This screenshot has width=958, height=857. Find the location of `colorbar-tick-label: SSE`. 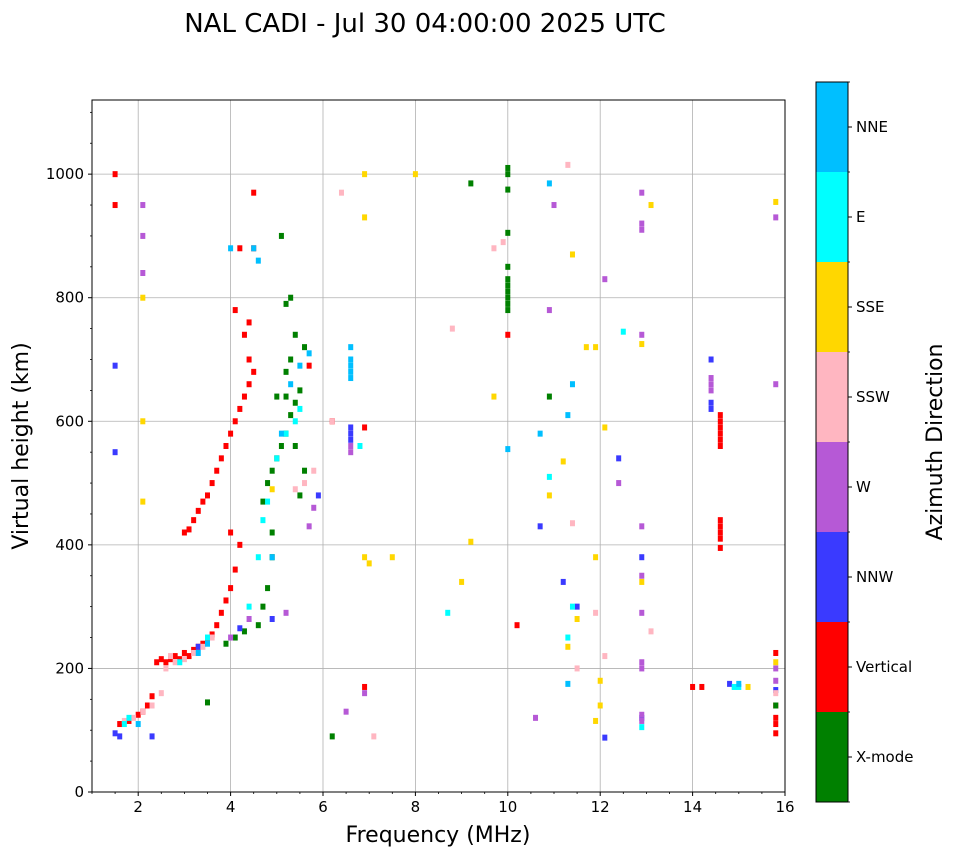

colorbar-tick-label: SSE is located at coordinates (870, 307).